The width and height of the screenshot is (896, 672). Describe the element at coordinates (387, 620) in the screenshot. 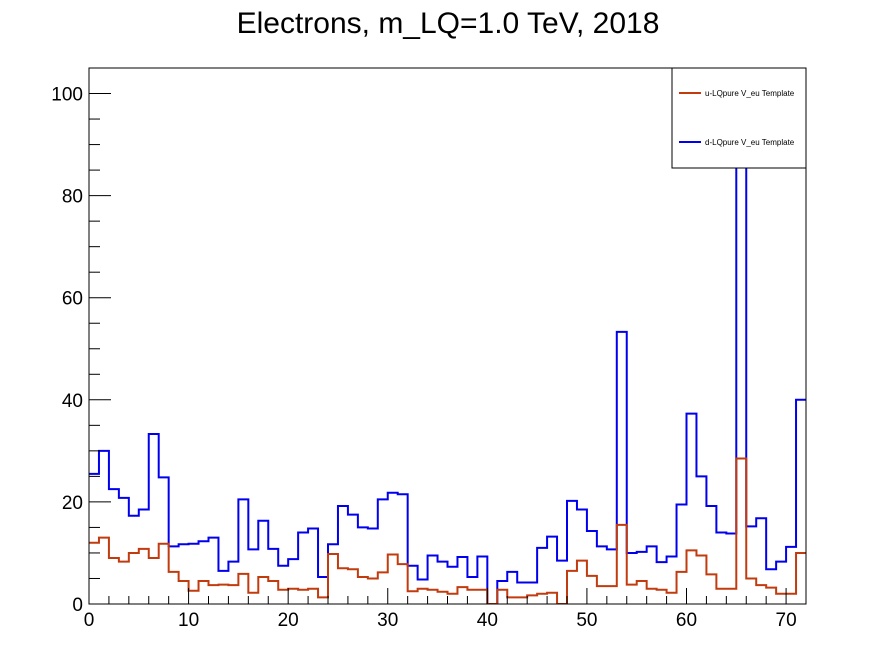

I see `x-tick-label: 30` at that location.